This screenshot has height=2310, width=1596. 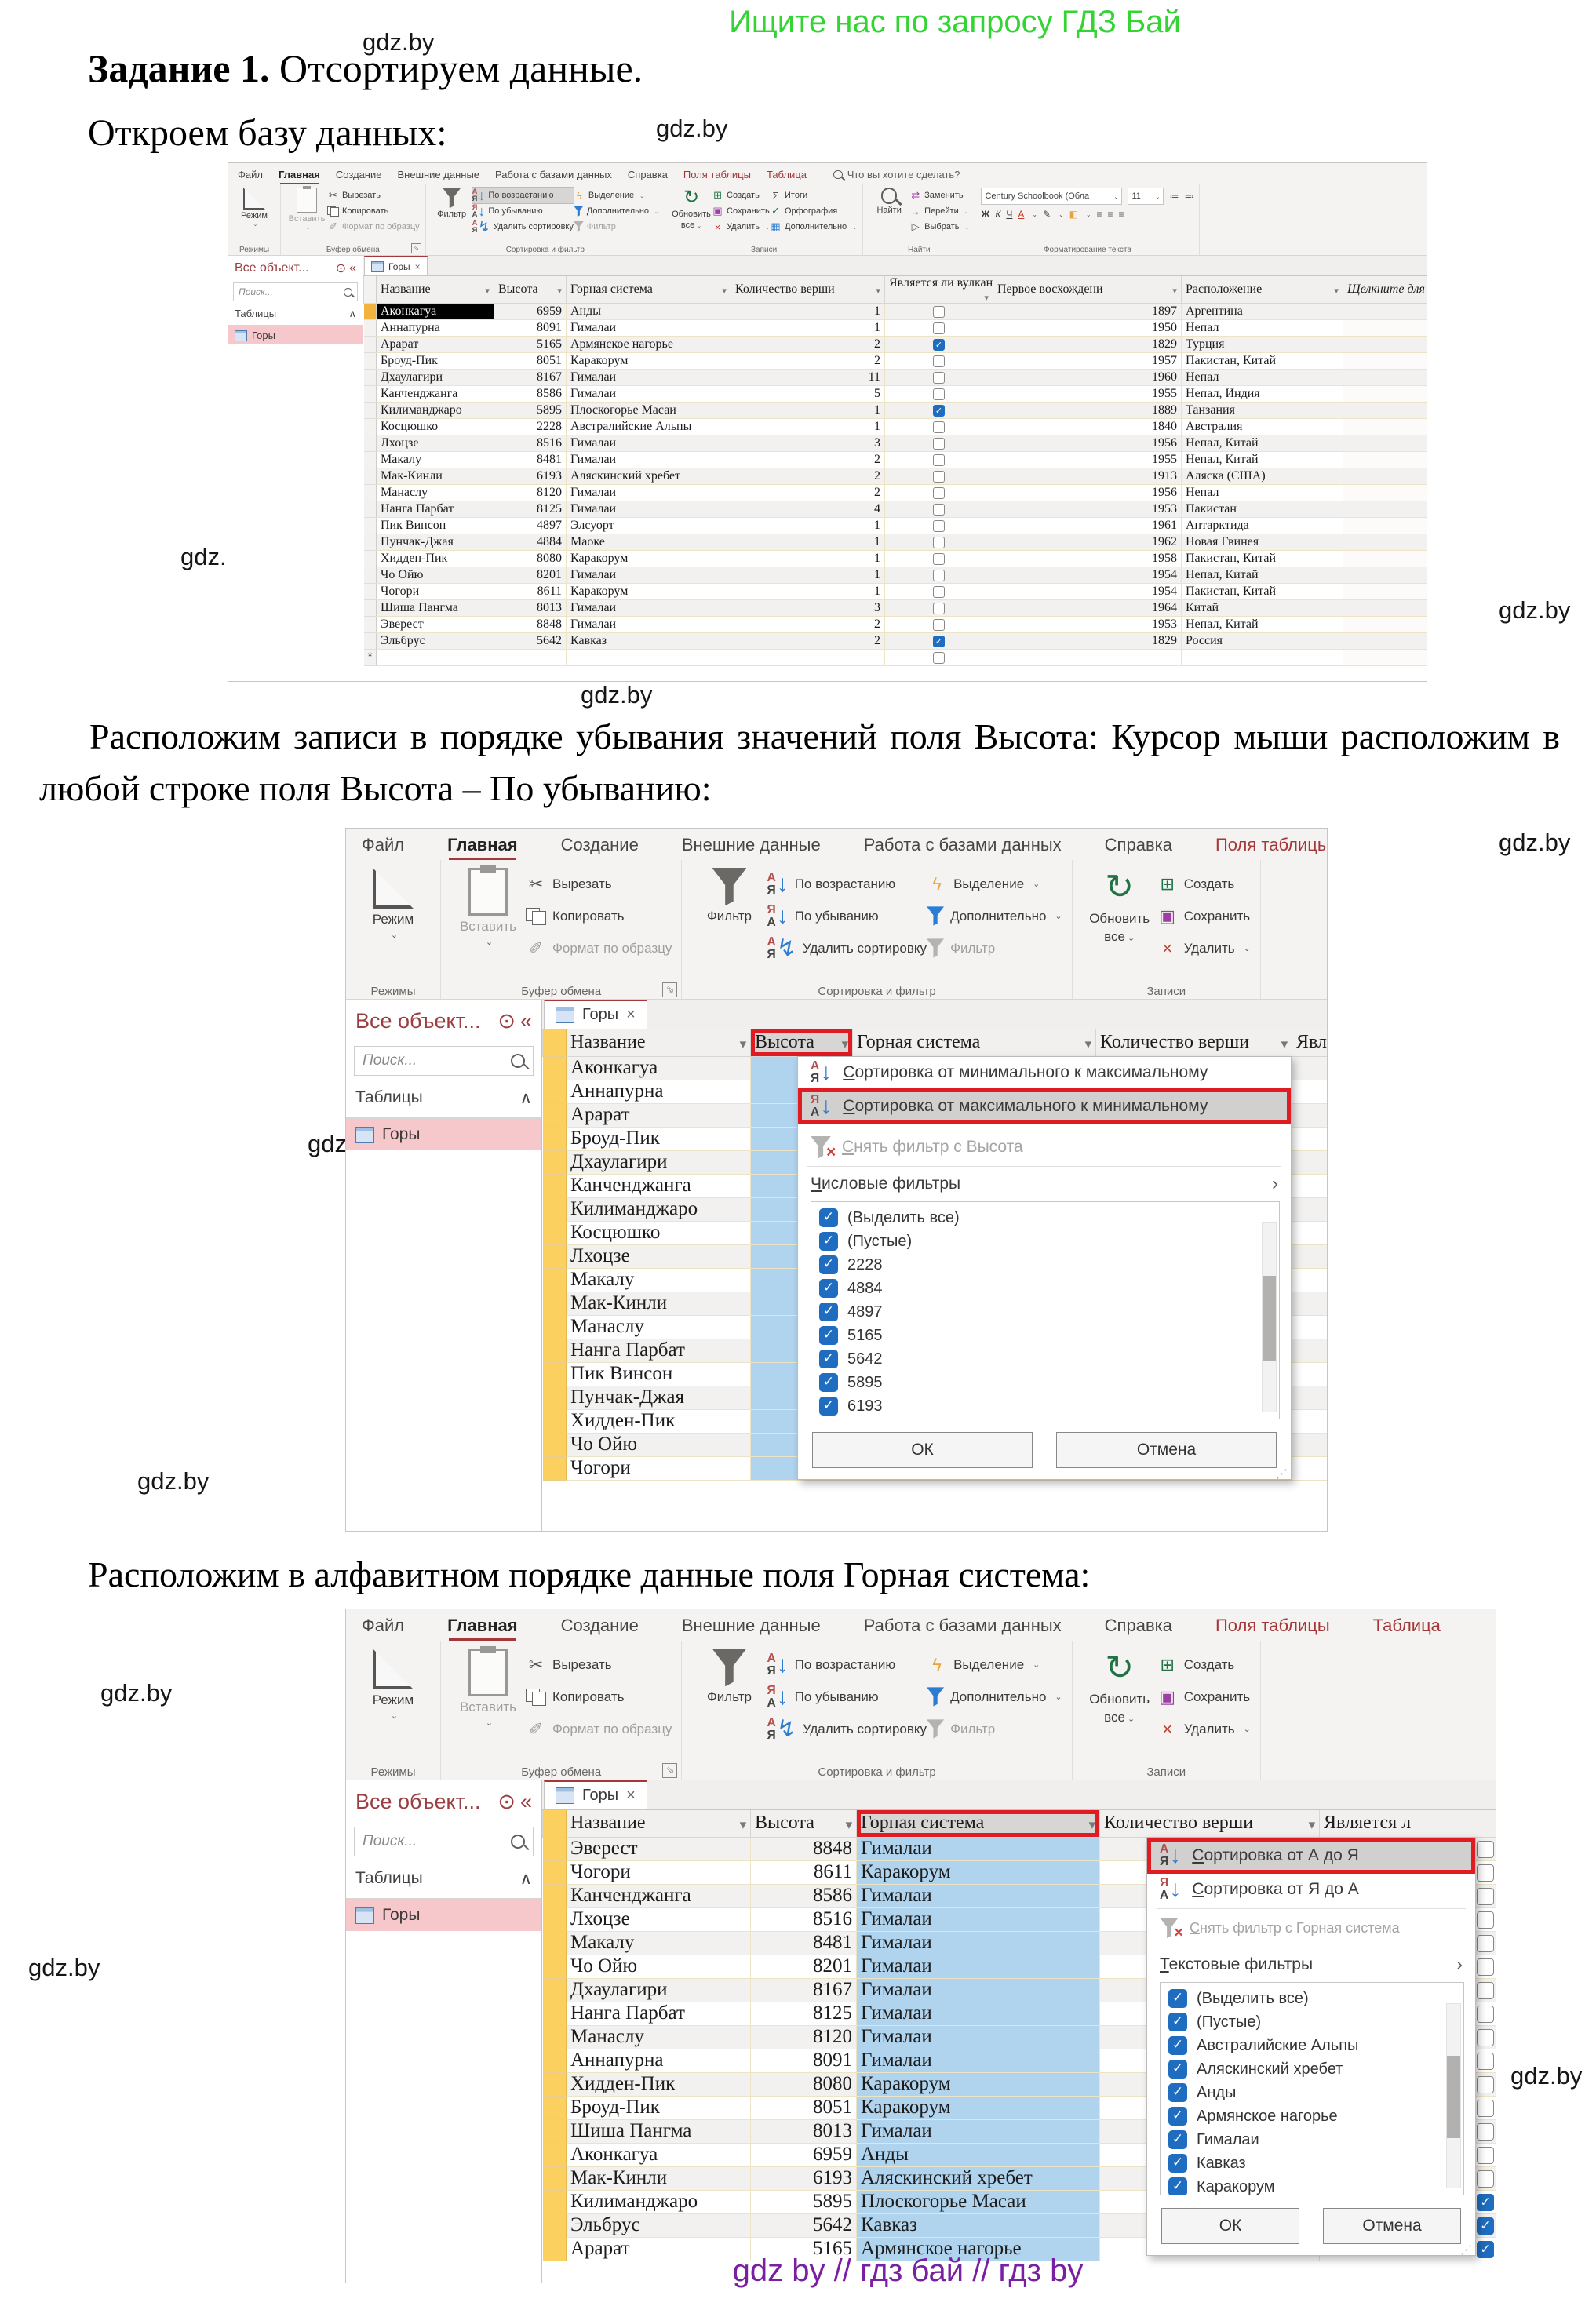 What do you see at coordinates (522, 195) in the screenshot?
I see `sort-ascending-button: А Я ↓ По возрастанию` at bounding box center [522, 195].